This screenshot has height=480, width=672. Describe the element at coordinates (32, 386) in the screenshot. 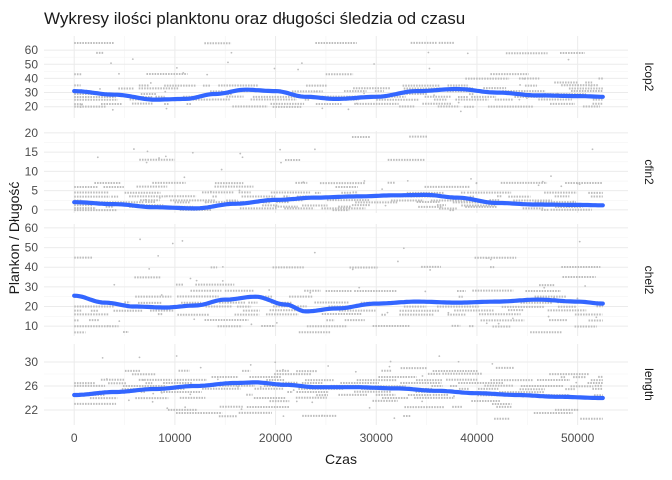

I see `y-tick-label: 26` at that location.